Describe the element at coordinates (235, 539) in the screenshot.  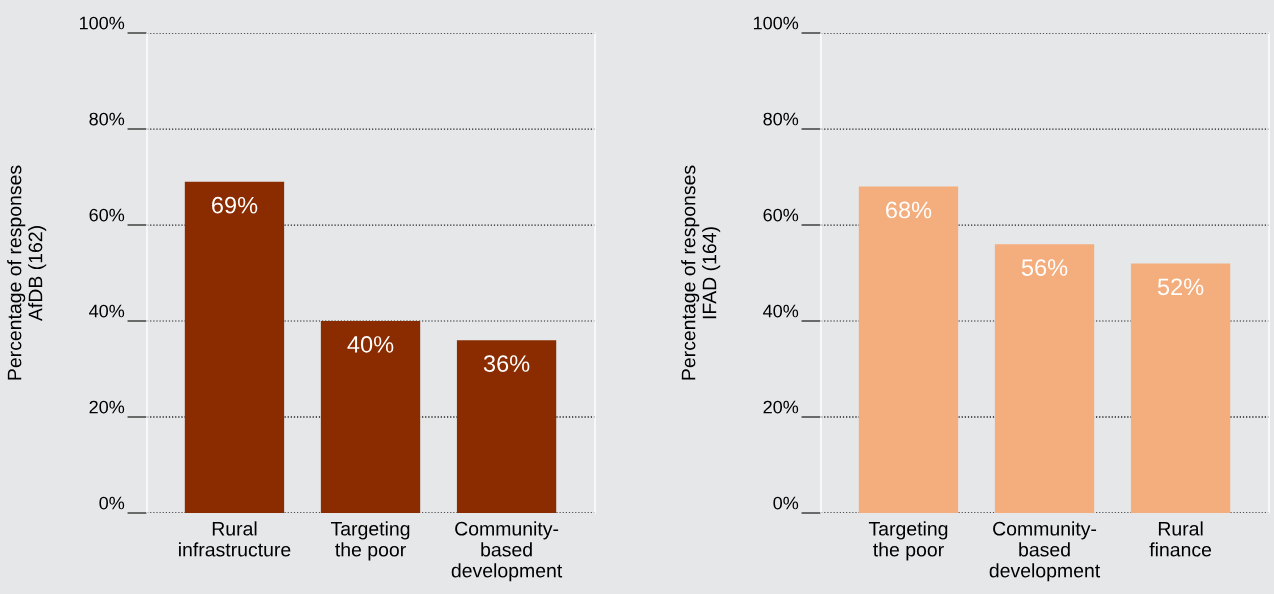
I see `x-tick-label: Rural infrastructure` at that location.